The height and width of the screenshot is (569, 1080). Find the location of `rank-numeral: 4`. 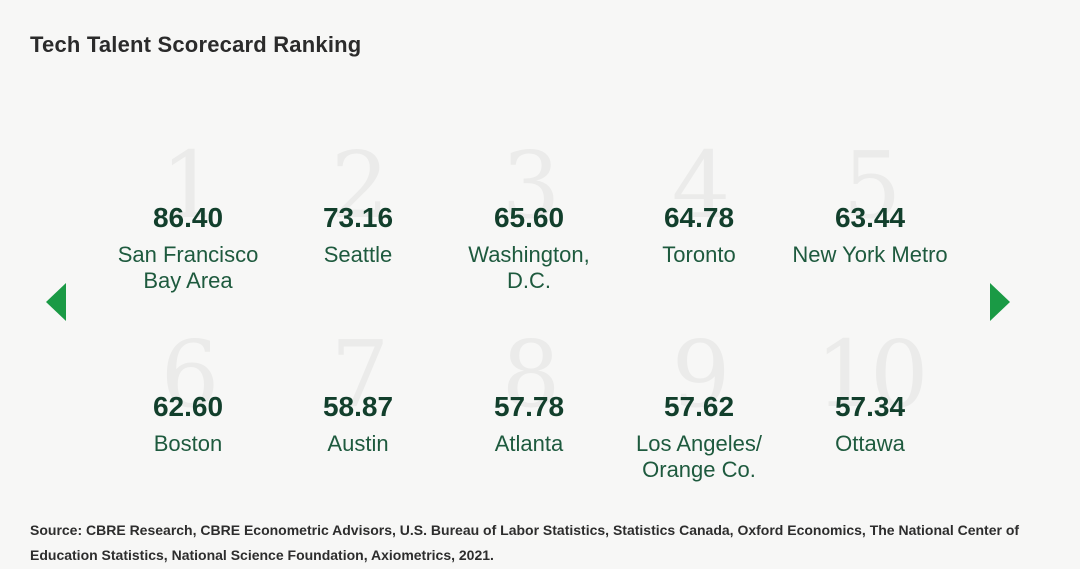

rank-numeral: 4 is located at coordinates (701, 185).